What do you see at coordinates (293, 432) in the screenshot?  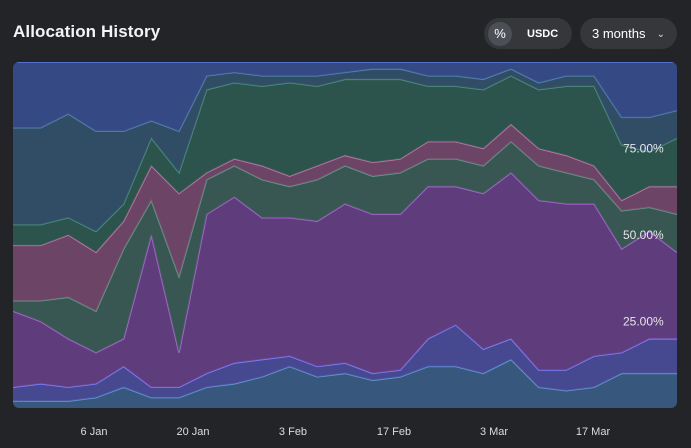 I see `x-tick-label: 3 Feb` at bounding box center [293, 432].